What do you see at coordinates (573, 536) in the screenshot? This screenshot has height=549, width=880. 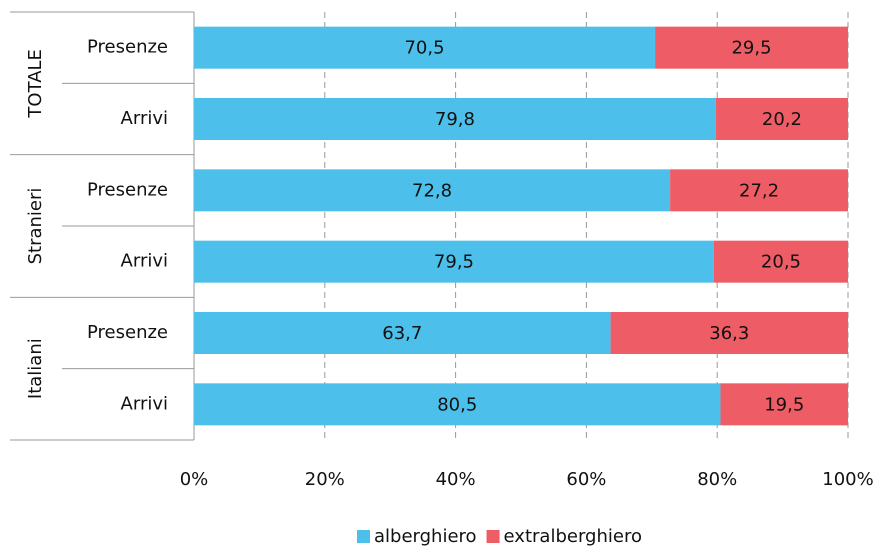 I see `legend-label: extralberghiero` at bounding box center [573, 536].